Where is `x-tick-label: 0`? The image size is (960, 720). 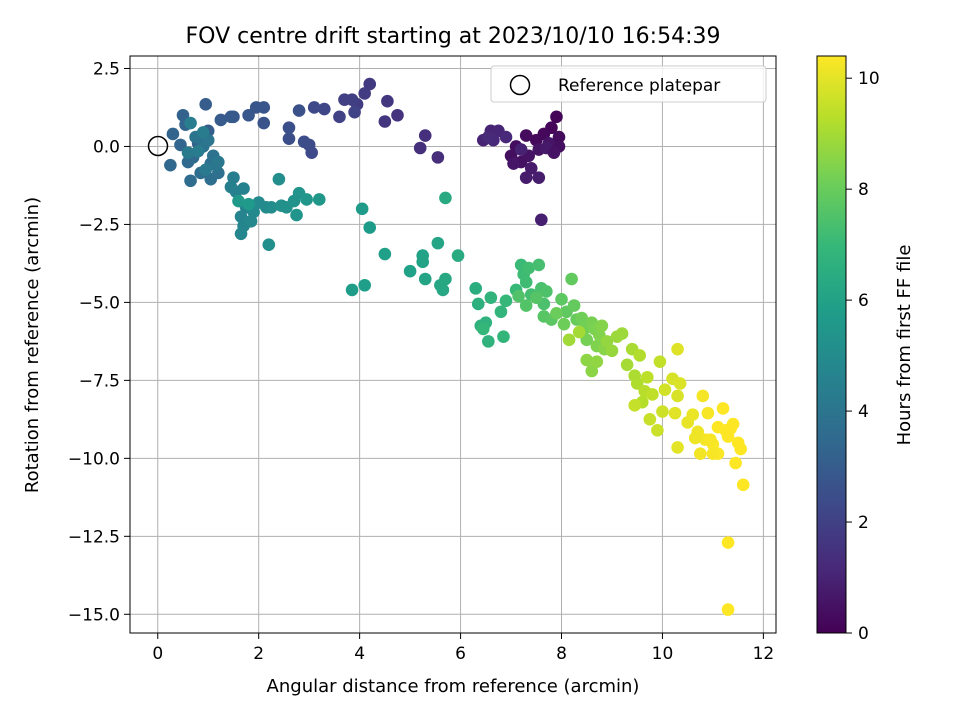
x-tick-label: 0 is located at coordinates (157, 654).